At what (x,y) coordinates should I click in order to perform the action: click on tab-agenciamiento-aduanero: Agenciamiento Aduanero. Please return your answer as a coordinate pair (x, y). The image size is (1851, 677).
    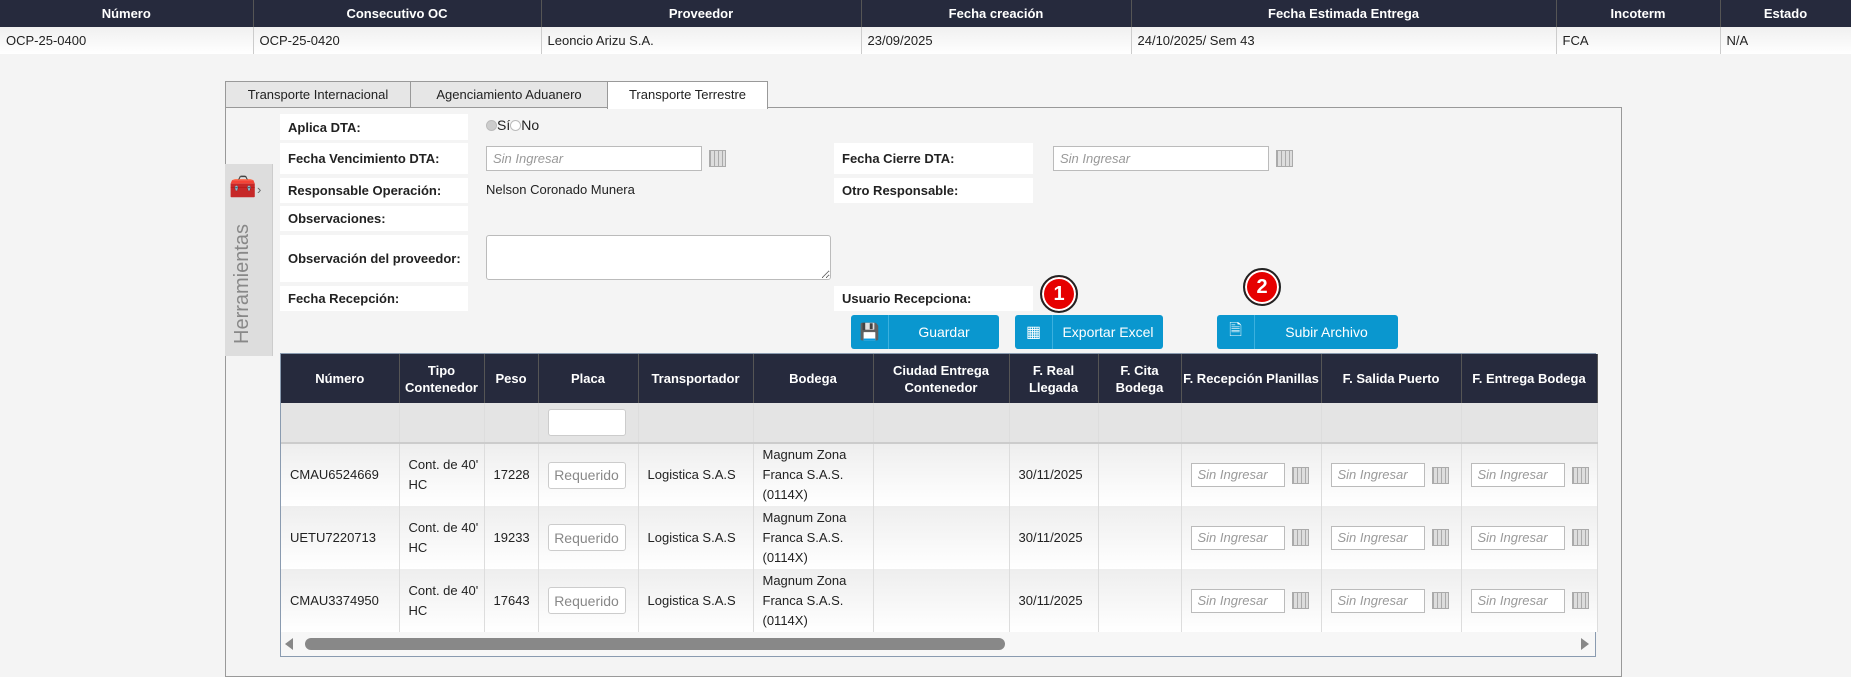
    Looking at the image, I should click on (509, 94).